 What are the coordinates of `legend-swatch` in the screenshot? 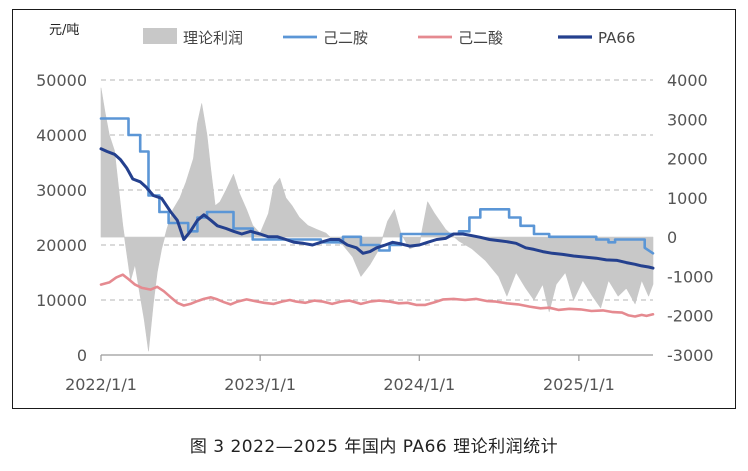 It's located at (160, 36).